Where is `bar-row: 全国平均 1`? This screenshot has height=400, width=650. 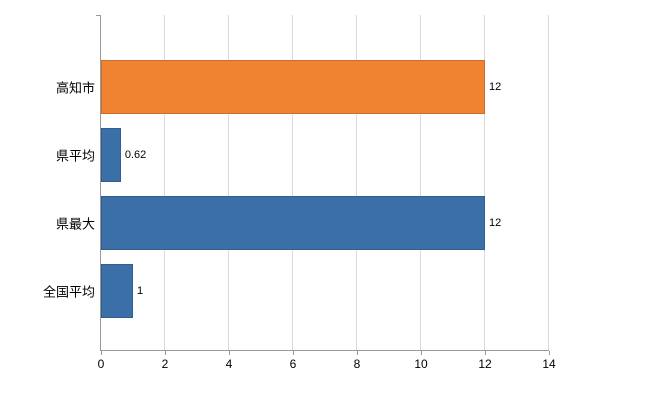
bar-row: 全国平均 1 is located at coordinates (296, 291).